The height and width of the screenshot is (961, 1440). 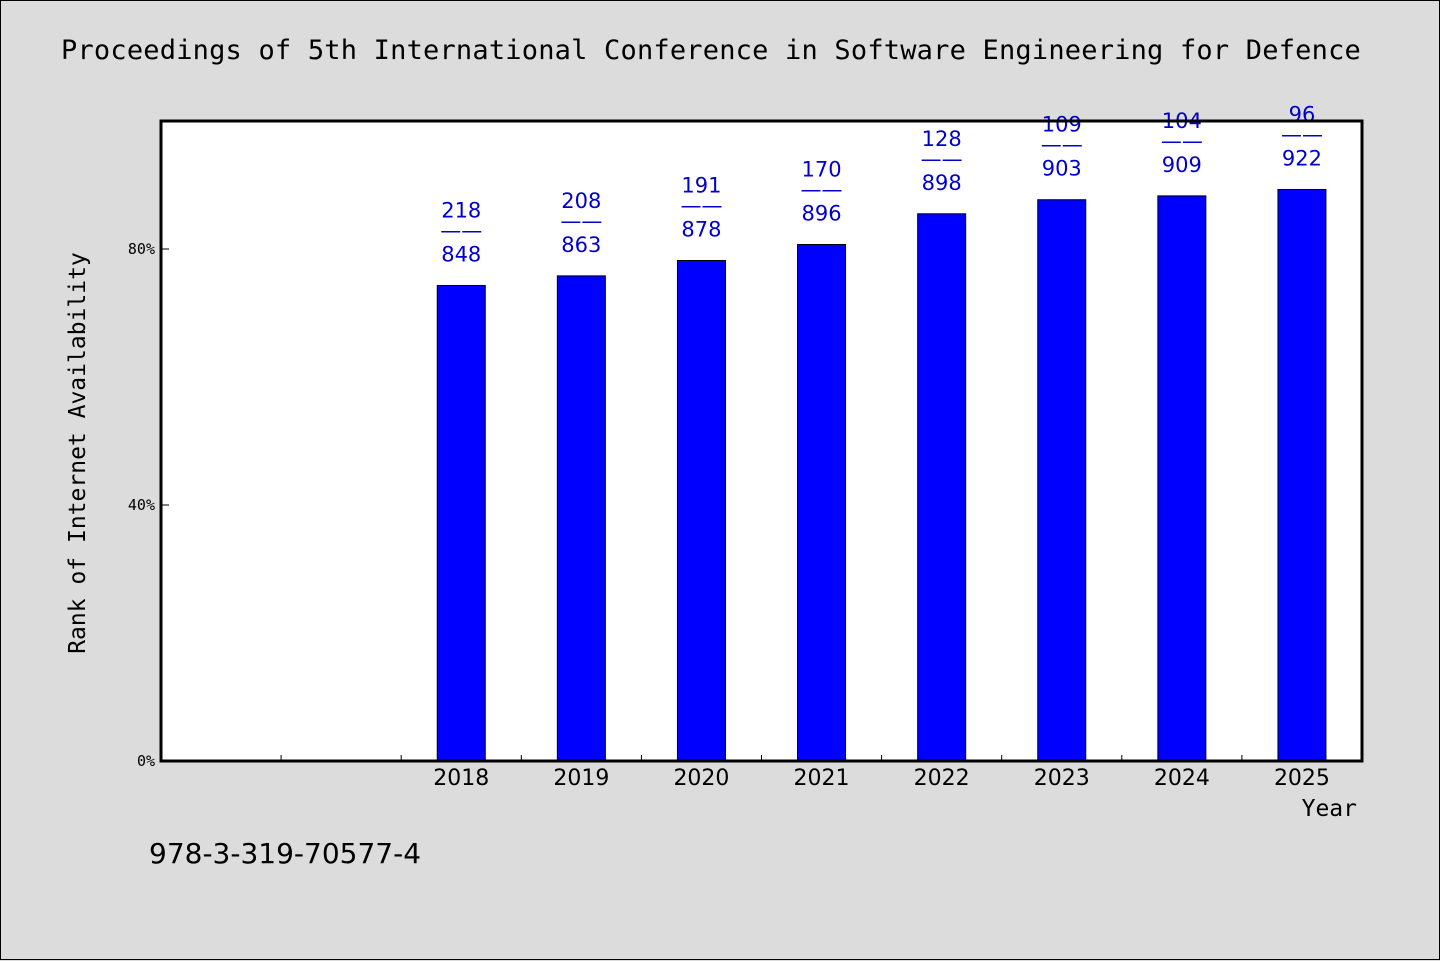 I want to click on data-label-bottom-2024: 909, so click(x=1182, y=165).